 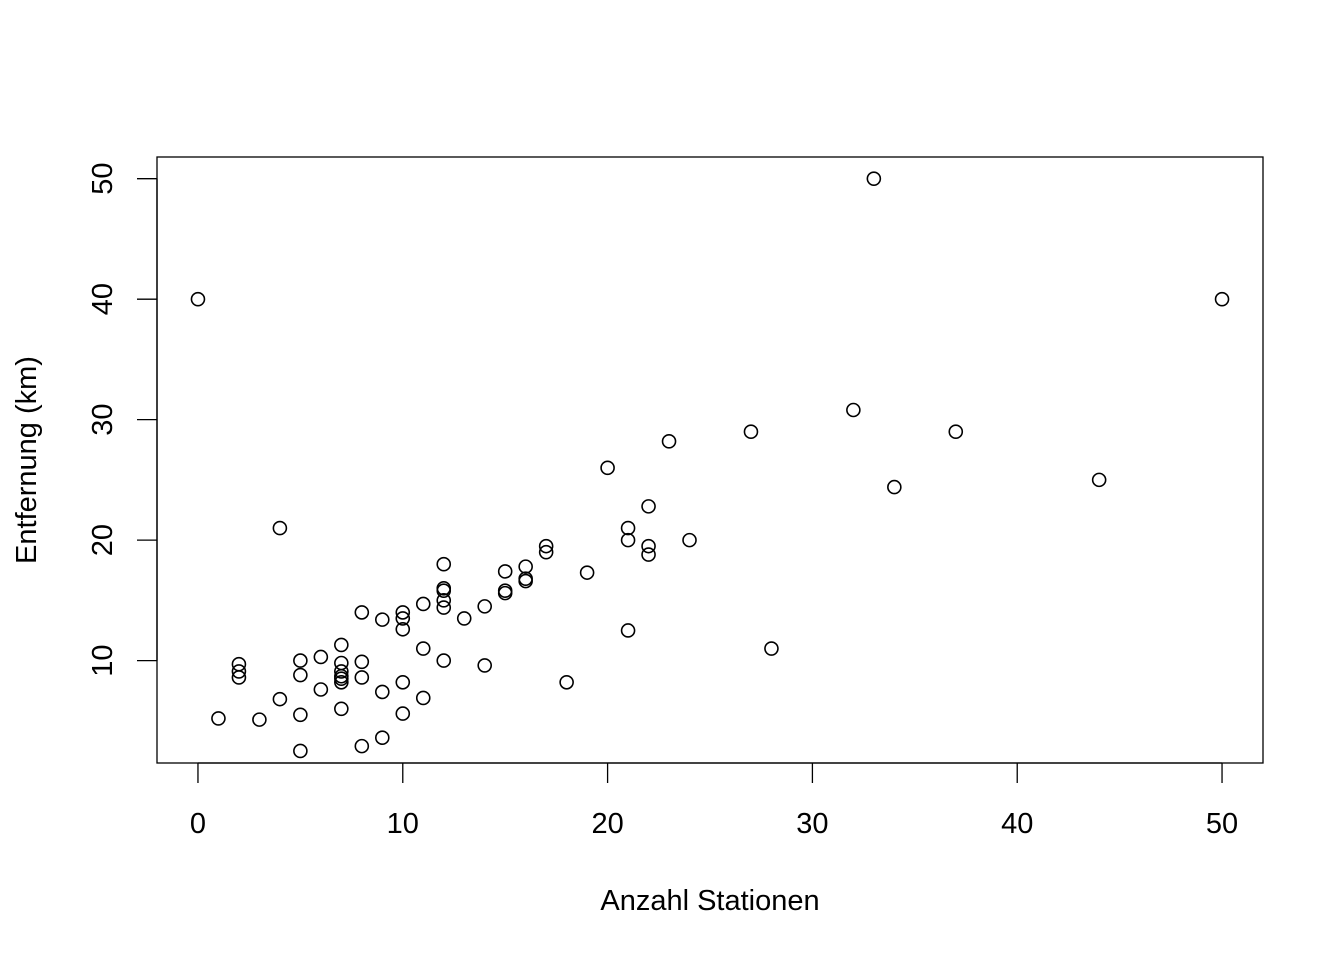 I want to click on y-tick-label-1: 20, so click(x=103, y=540).